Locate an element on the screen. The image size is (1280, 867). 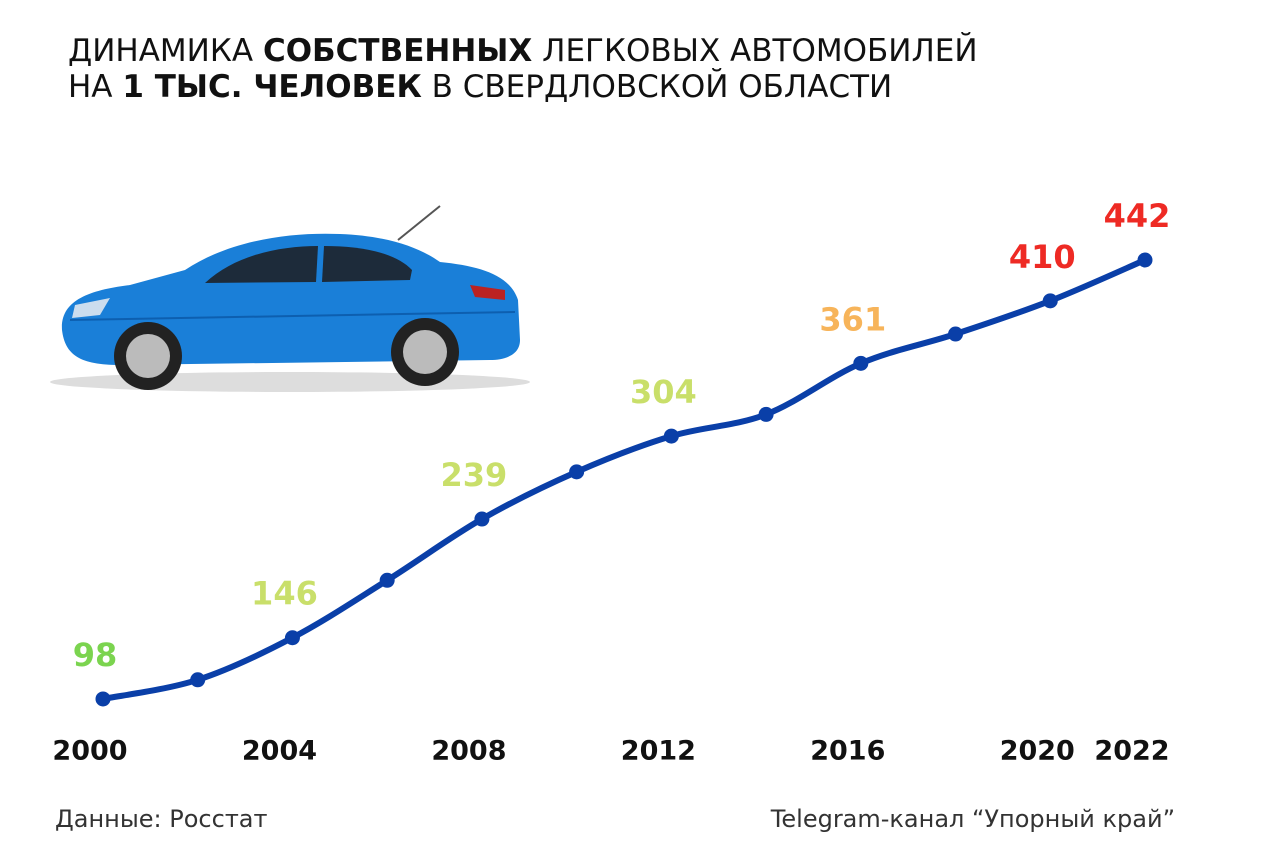
source: Данные: Росстат is located at coordinates (161, 819).